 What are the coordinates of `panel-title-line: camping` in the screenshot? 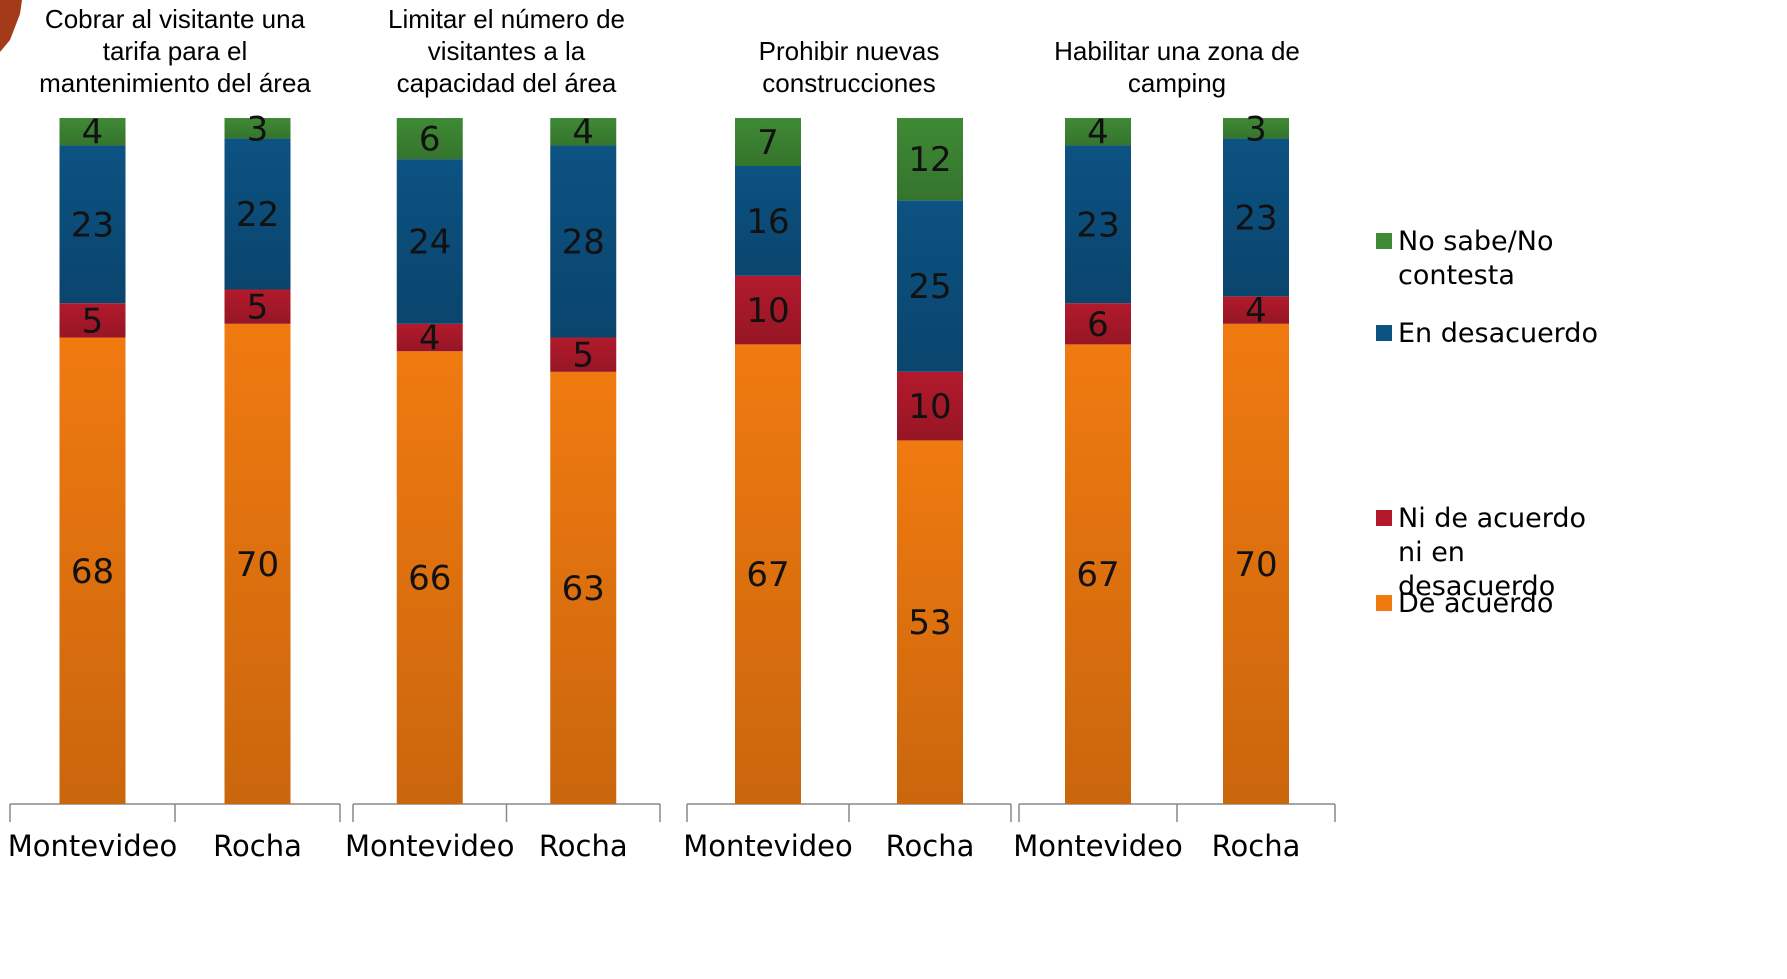 It's located at (1177, 83).